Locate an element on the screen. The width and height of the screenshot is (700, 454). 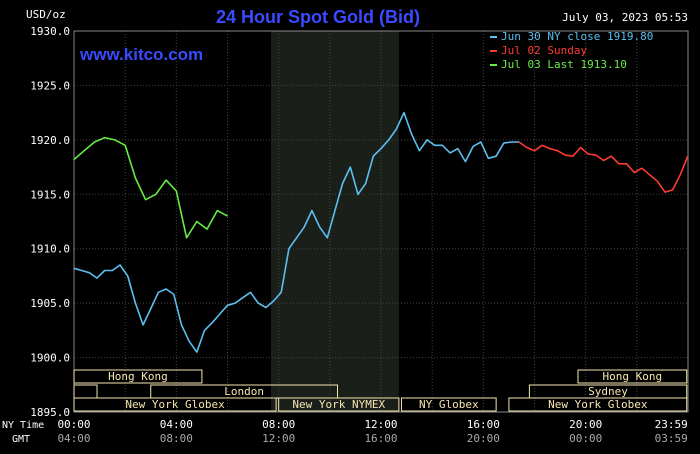
ny-time-tick: 16:00 is located at coordinates (483, 424).